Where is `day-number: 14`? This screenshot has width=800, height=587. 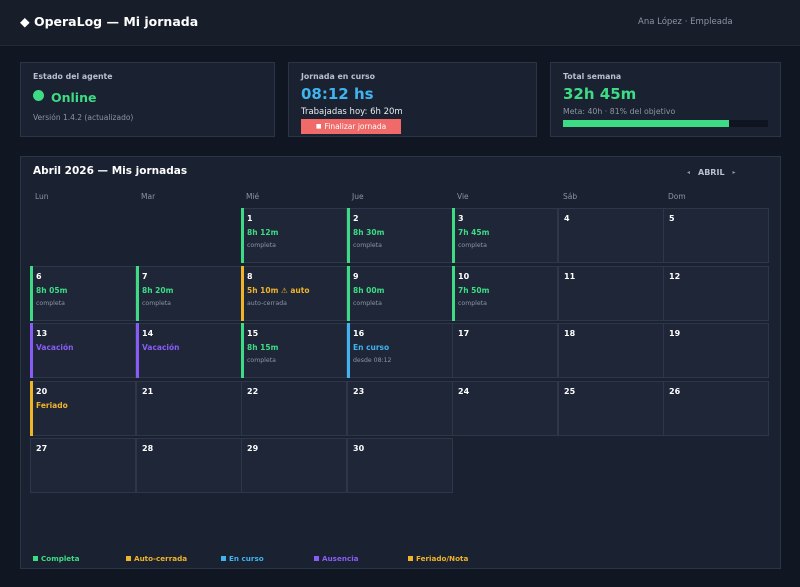
day-number: 14 is located at coordinates (148, 333).